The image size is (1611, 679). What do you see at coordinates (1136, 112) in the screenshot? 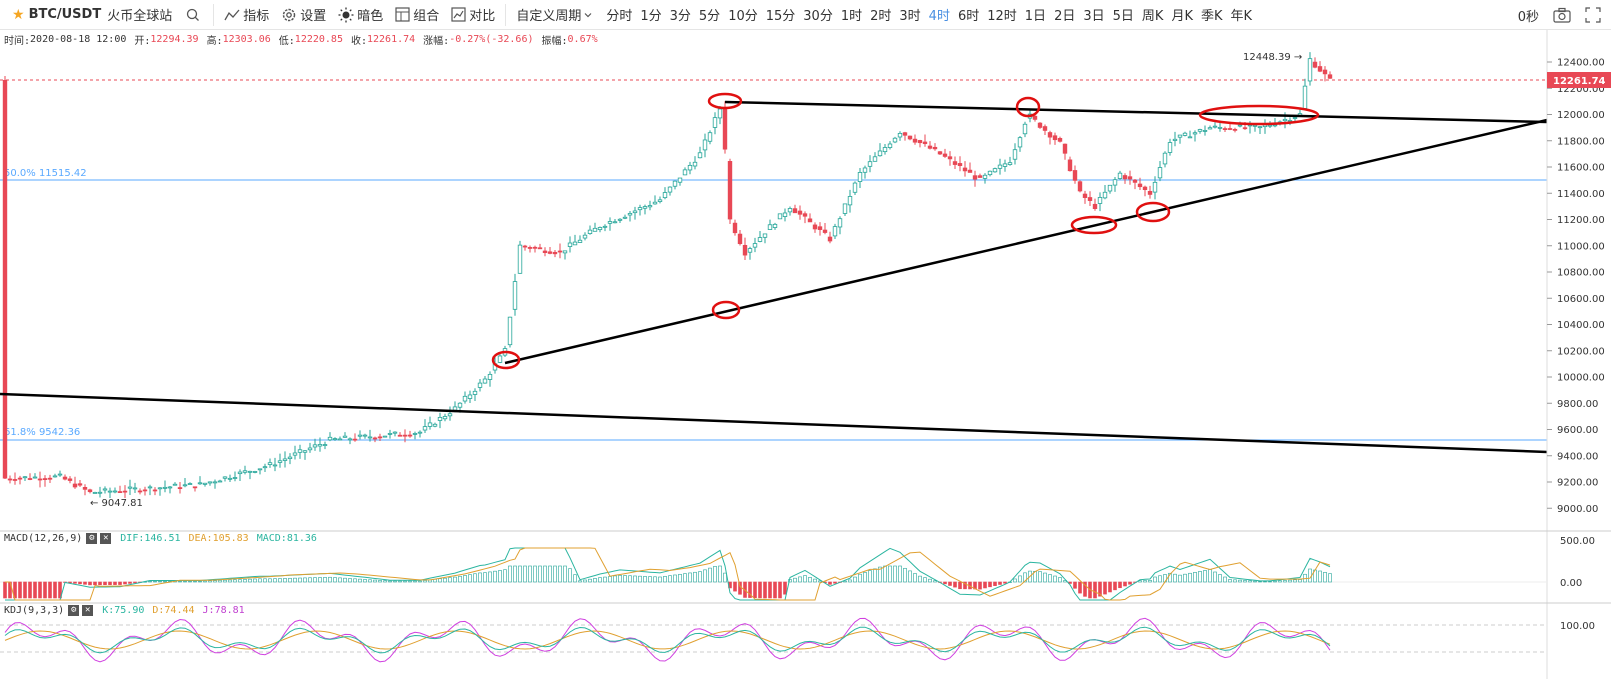
I see `falling-resistance-line` at bounding box center [1136, 112].